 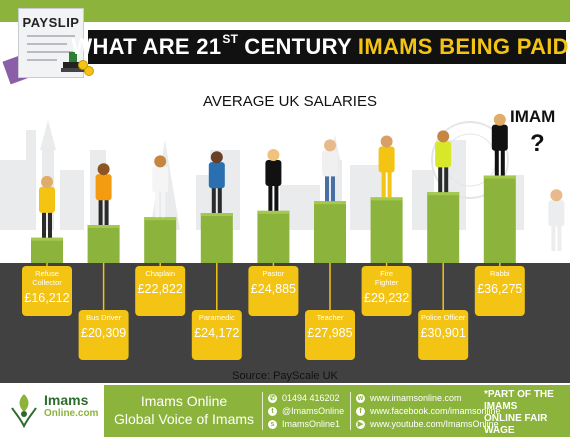 I want to click on chart-source: Source: PayScale UK, so click(x=285, y=376).